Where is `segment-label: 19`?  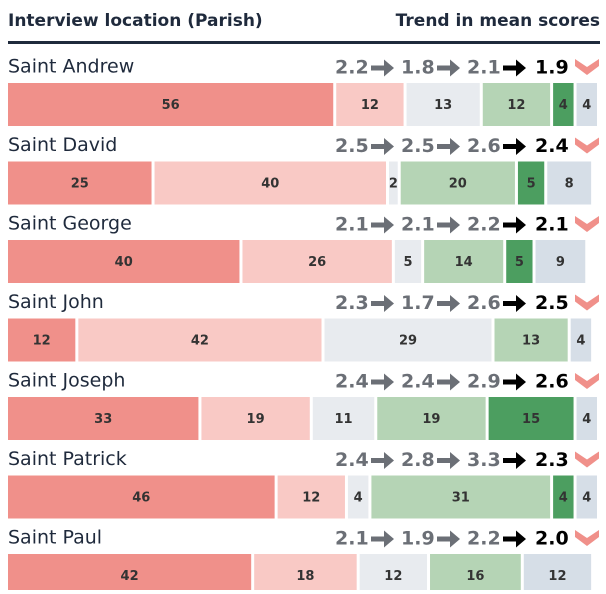
segment-label: 19 is located at coordinates (431, 419).